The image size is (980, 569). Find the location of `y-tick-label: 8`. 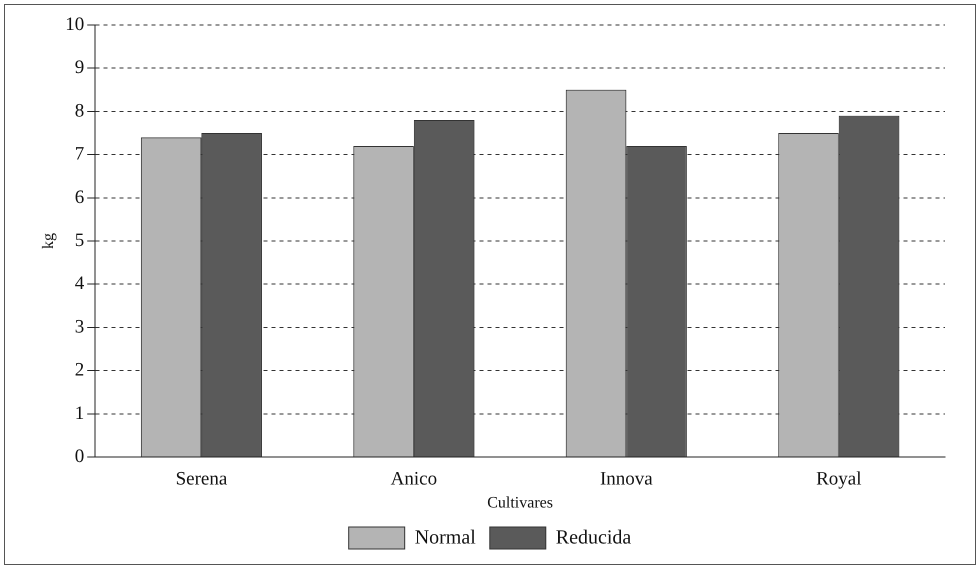

y-tick-label: 8 is located at coordinates (79, 111).